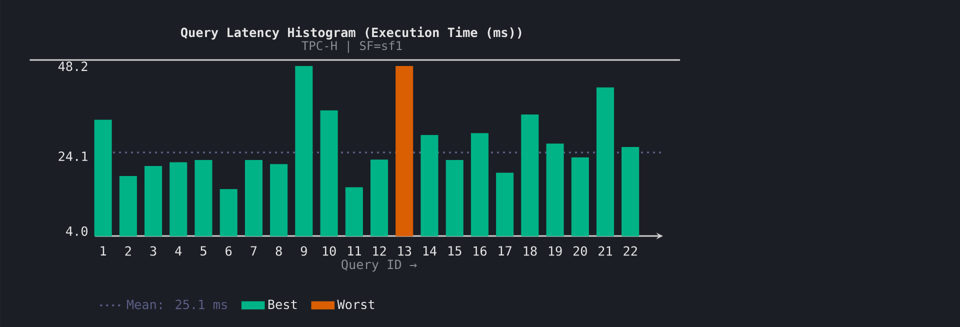  I want to click on x-tick-label: 16, so click(480, 251).